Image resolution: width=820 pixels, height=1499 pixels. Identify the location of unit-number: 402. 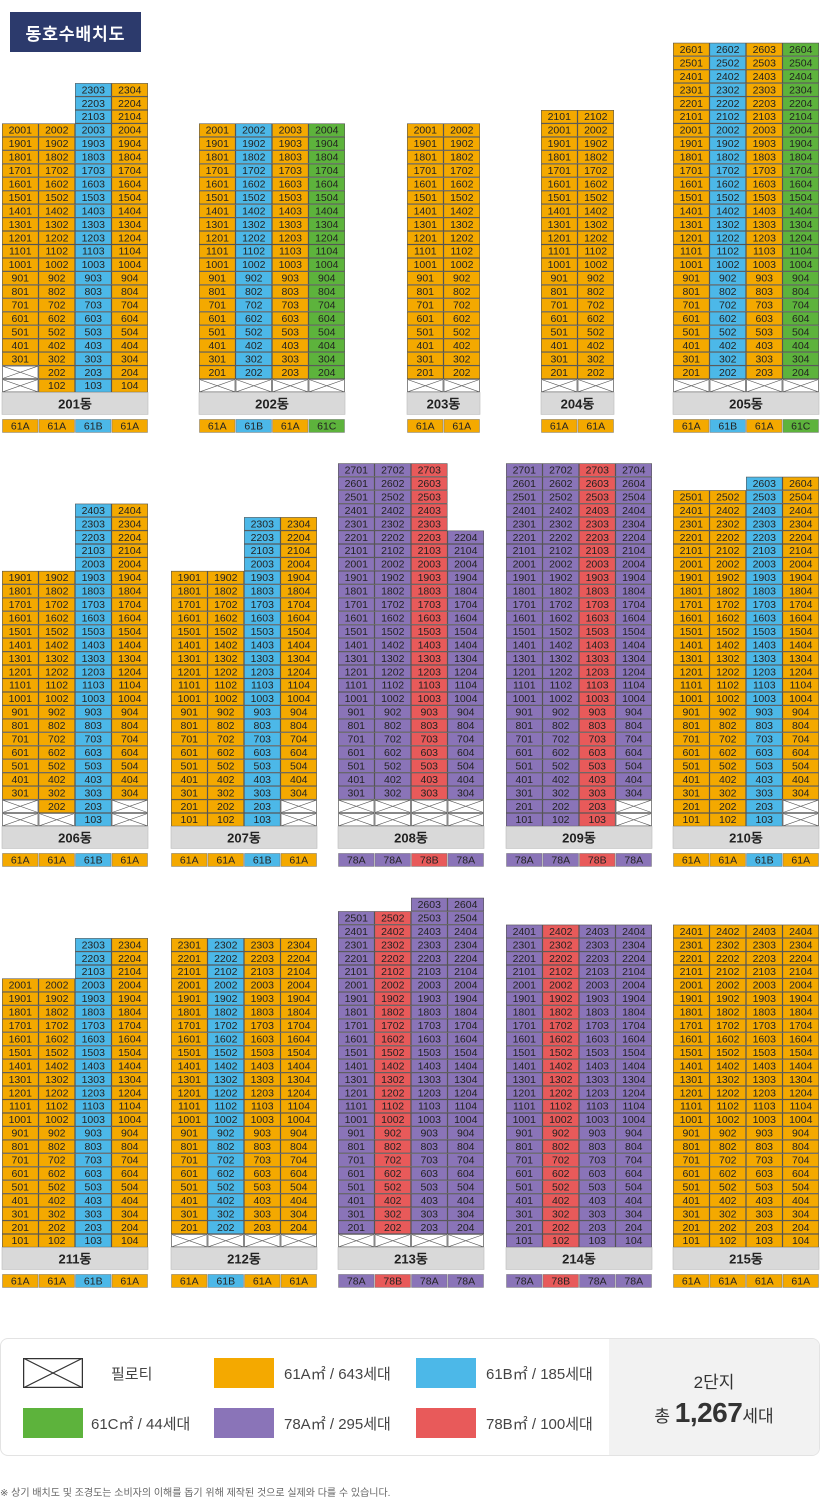
(254, 346).